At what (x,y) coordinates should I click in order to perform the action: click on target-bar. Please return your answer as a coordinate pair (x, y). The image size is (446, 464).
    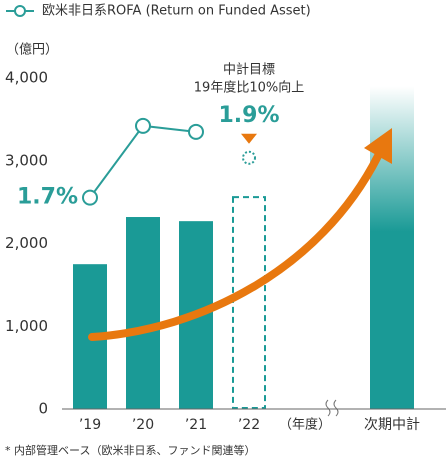
    Looking at the image, I should click on (249, 302).